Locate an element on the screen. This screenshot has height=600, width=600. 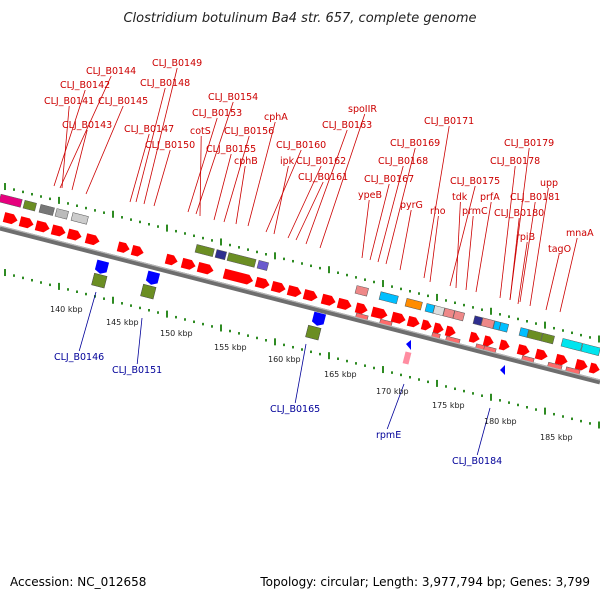
cog-box-reverse is located at coordinates (99, 280).